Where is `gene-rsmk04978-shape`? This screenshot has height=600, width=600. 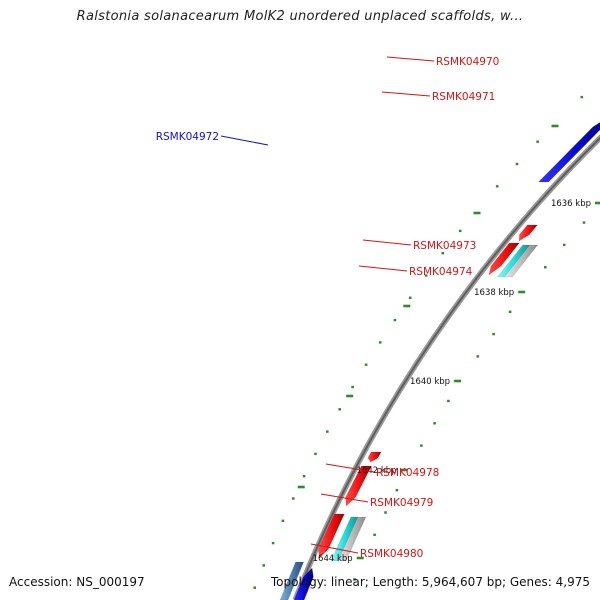 gene-rsmk04978-shape is located at coordinates (374, 457).